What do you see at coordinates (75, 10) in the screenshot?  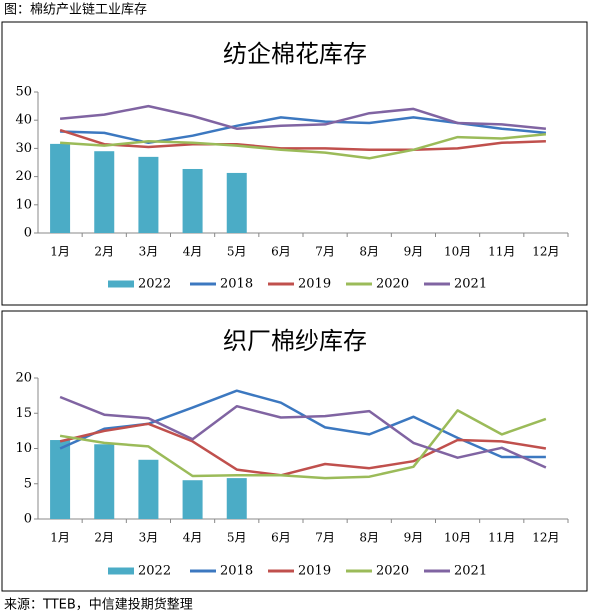 I see `header: 图：棉纺产业链工业库存` at bounding box center [75, 10].